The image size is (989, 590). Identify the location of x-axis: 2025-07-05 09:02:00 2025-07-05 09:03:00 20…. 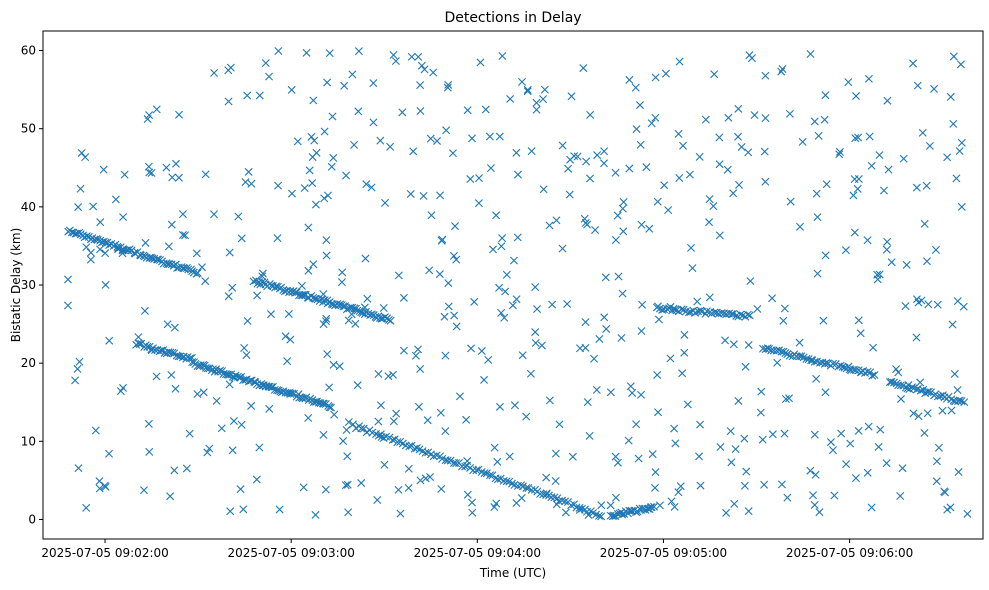
(477, 549).